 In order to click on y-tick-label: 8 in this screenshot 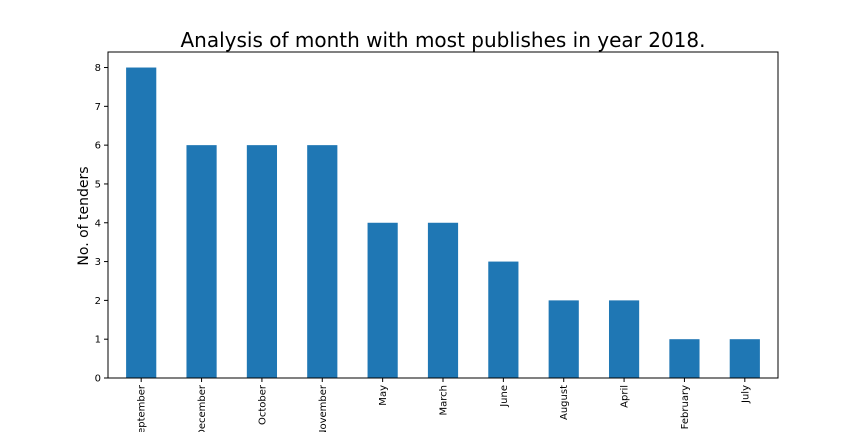, I will do `click(98, 68)`.